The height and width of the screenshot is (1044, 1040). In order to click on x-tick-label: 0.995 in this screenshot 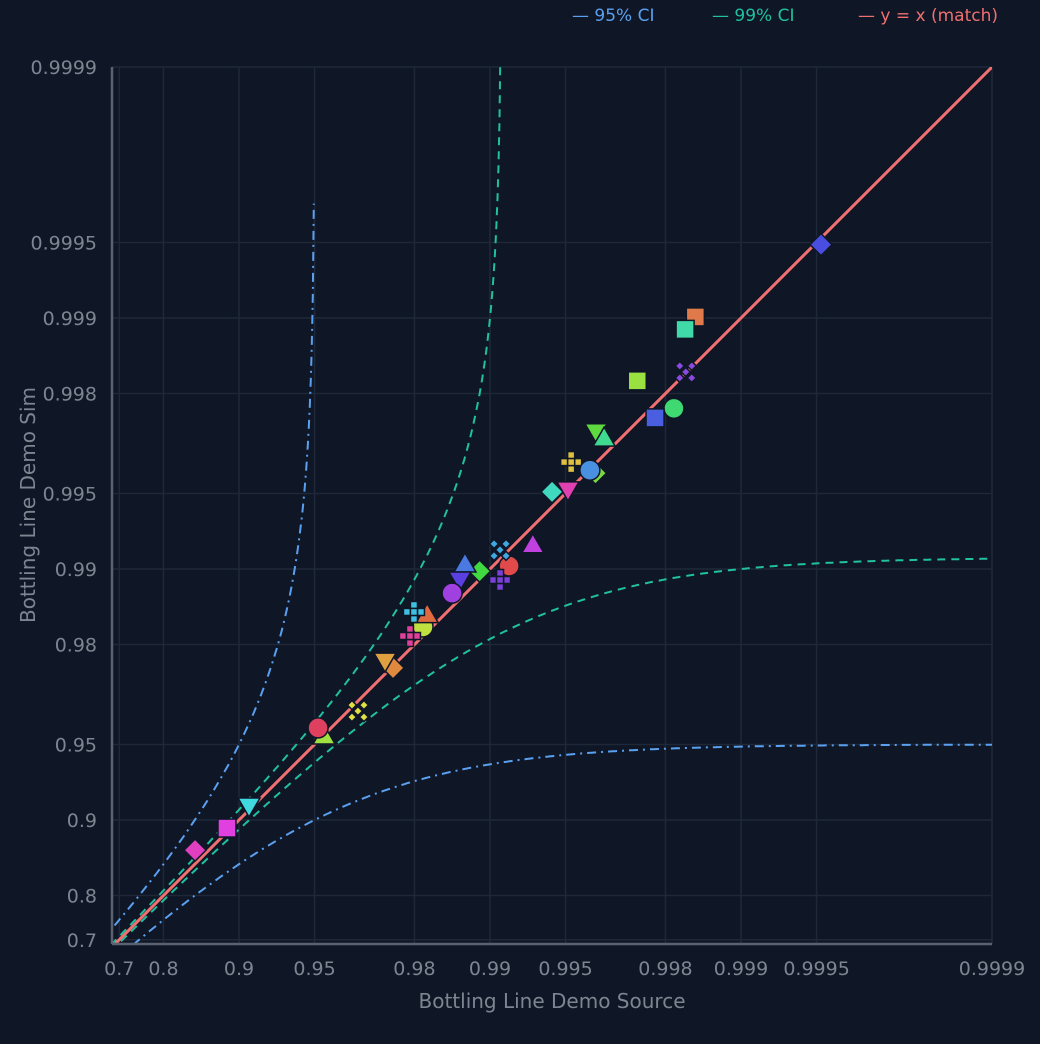, I will do `click(565, 969)`.